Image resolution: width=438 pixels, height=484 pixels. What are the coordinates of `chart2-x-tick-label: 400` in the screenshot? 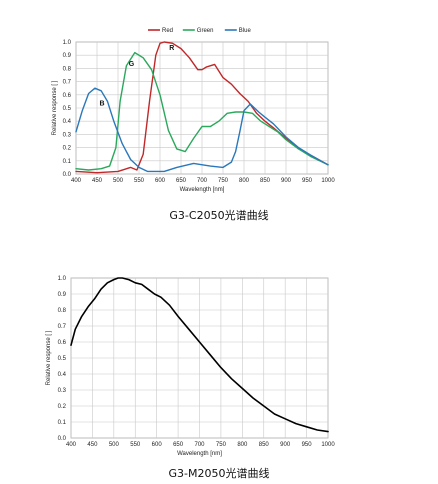 It's located at (71, 445).